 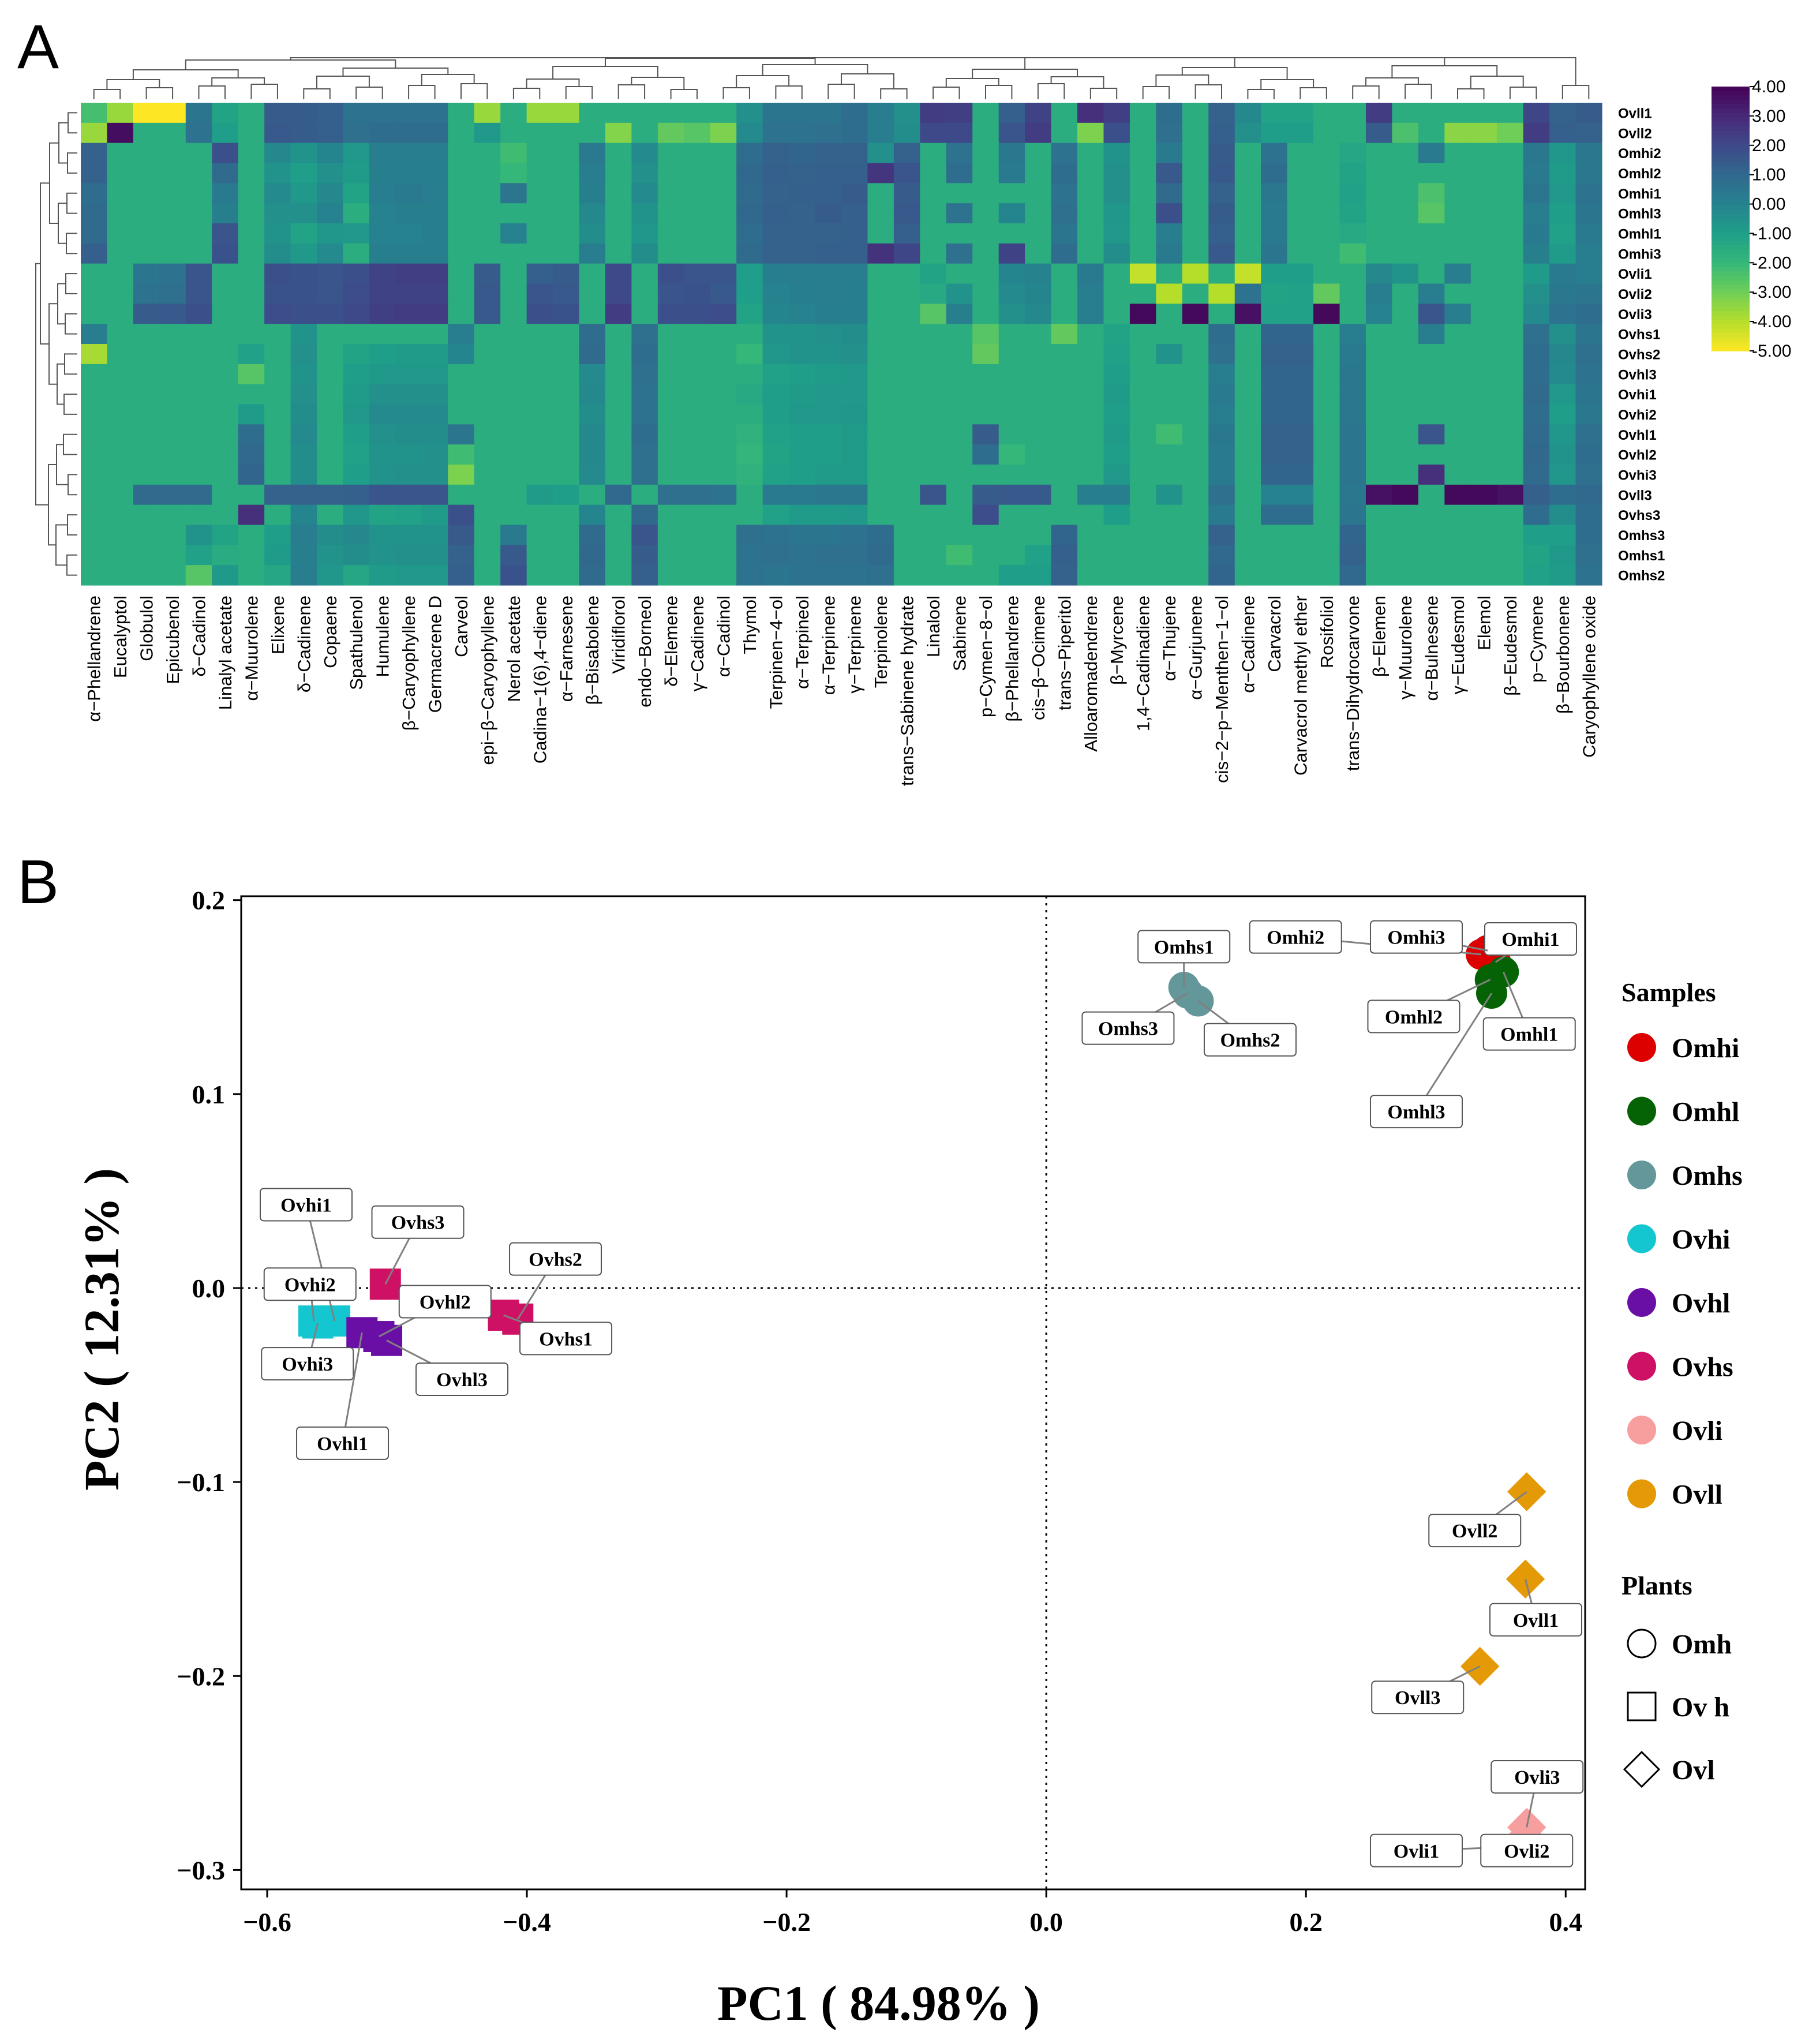 What do you see at coordinates (619, 635) in the screenshot?
I see `heatmap-column-label: Viridiflorol` at bounding box center [619, 635].